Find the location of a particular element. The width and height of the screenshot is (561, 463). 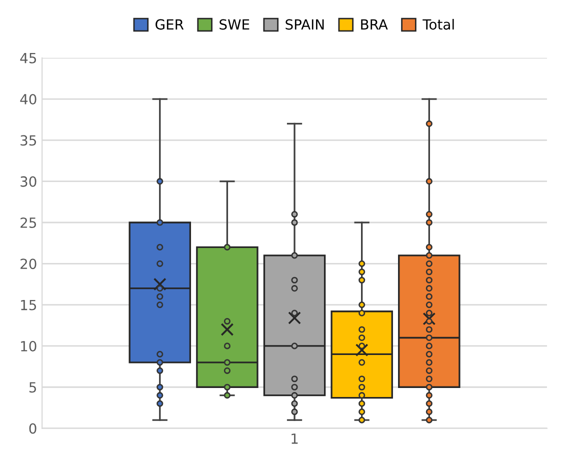

legend-label: BRA is located at coordinates (374, 24).